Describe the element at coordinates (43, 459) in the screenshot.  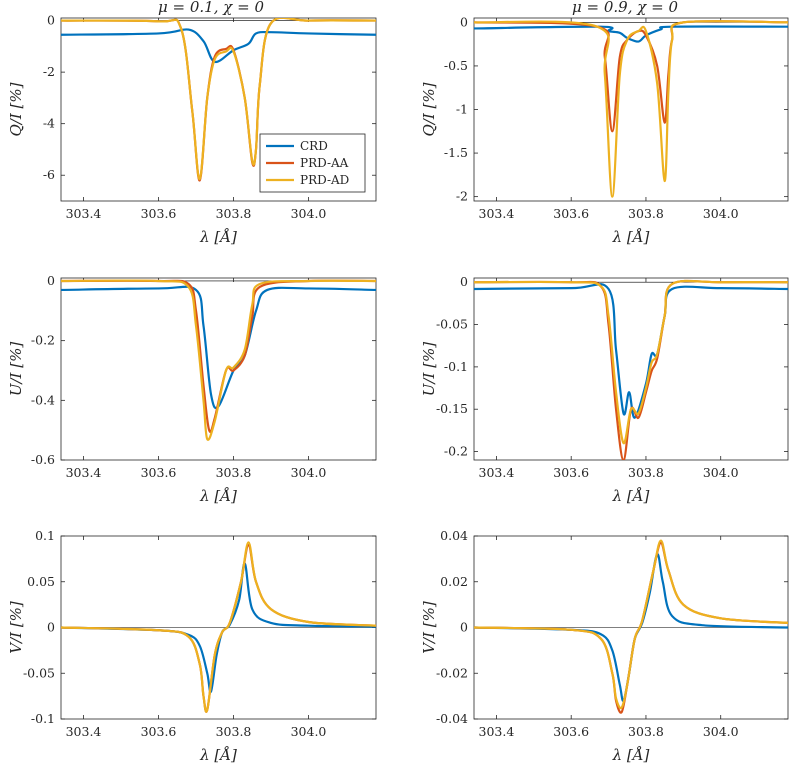
I see `y-tick-label: -0.6` at that location.